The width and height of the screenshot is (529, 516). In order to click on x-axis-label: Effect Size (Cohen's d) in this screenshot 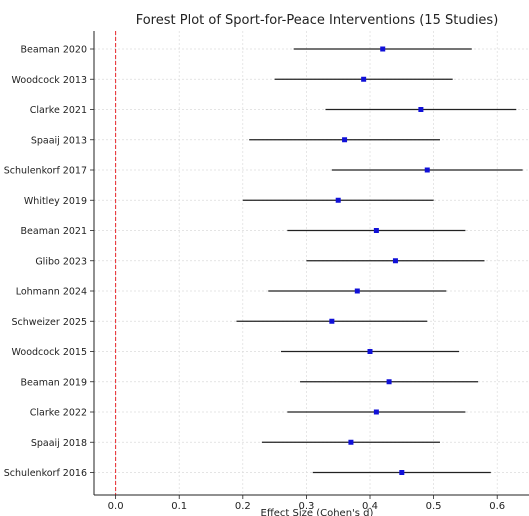, I will do `click(317, 512)`.